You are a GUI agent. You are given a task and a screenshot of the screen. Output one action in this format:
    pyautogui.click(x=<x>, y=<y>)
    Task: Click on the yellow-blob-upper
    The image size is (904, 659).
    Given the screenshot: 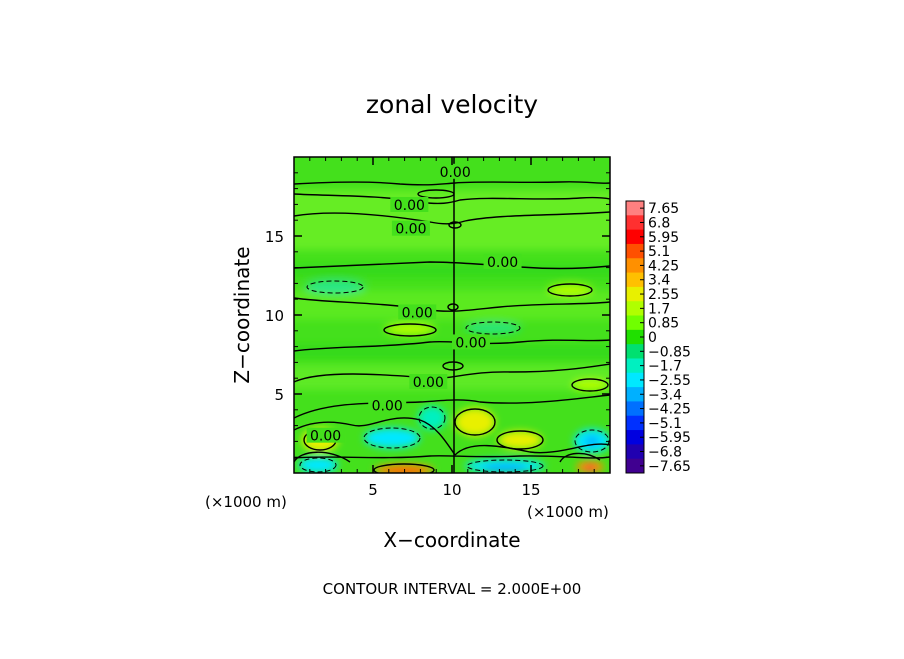 What is the action you would take?
    pyautogui.click(x=410, y=329)
    